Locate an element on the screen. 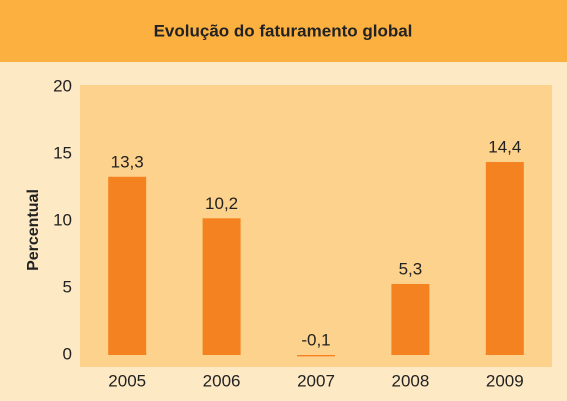 This screenshot has width=567, height=401. value-label: 5,3 is located at coordinates (411, 268).